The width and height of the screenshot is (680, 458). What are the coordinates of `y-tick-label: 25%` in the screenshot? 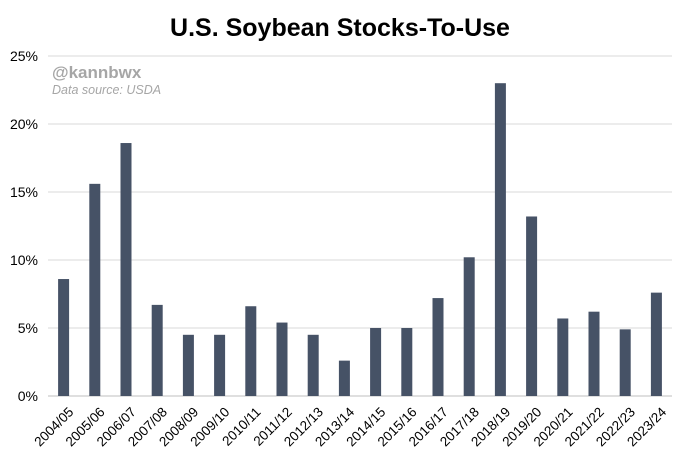 It's located at (24, 56).